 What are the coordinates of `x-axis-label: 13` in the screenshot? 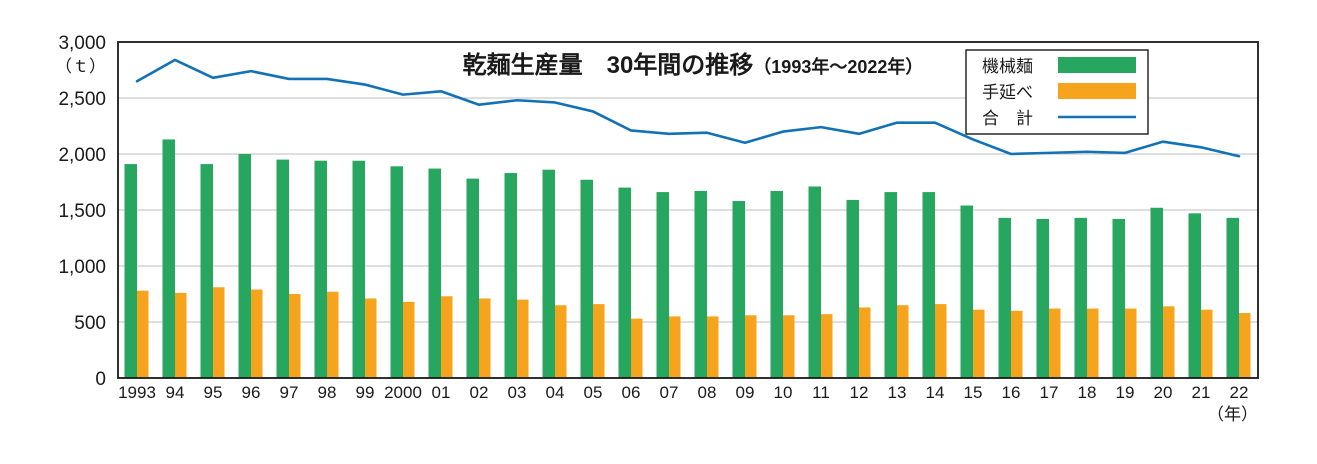 It's located at (897, 392).